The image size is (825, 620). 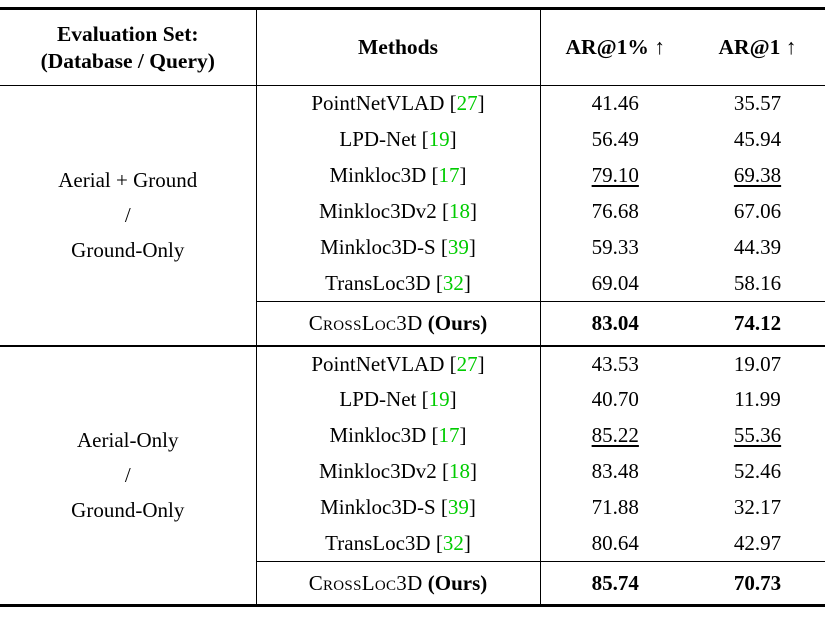 What do you see at coordinates (757, 435) in the screenshot?
I see `ar1-value: 55.36` at bounding box center [757, 435].